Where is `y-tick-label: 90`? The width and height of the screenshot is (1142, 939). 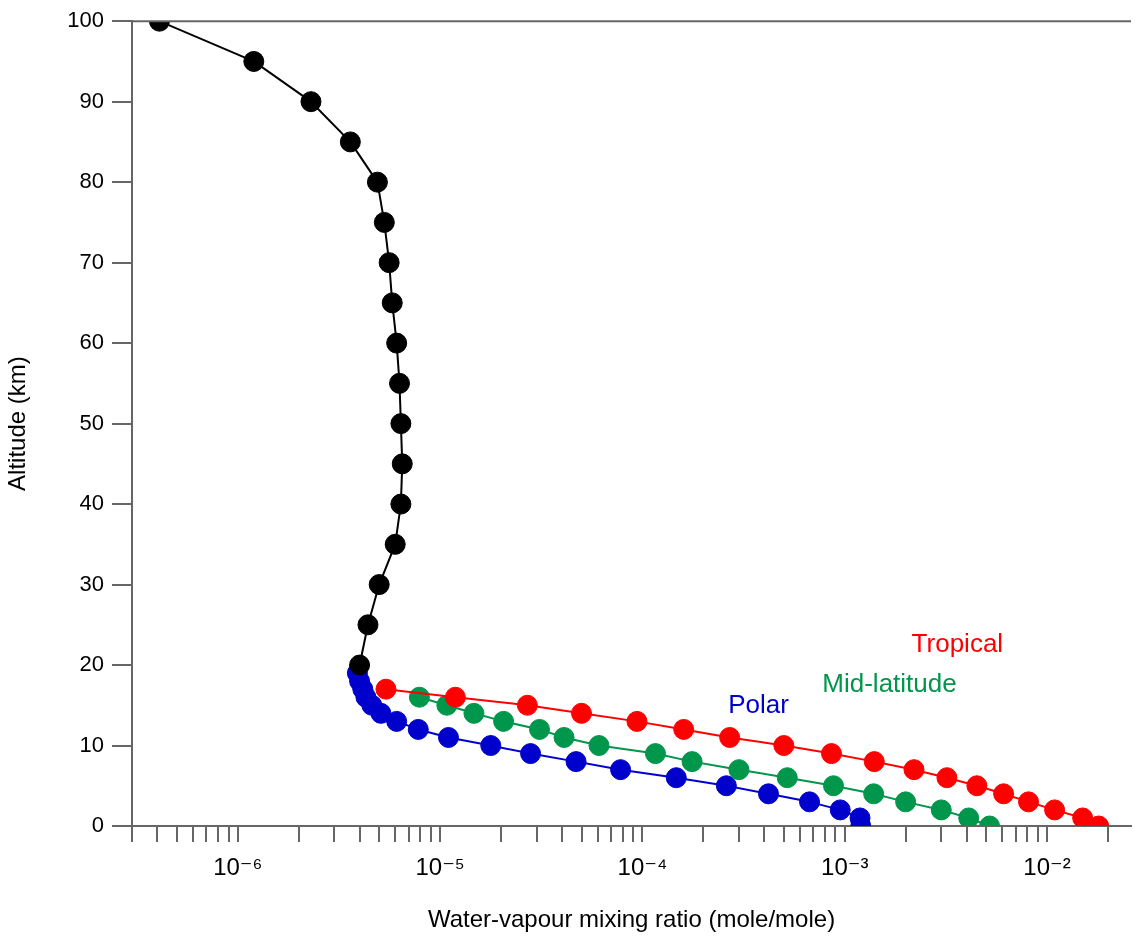 y-tick-label: 90 is located at coordinates (91, 100).